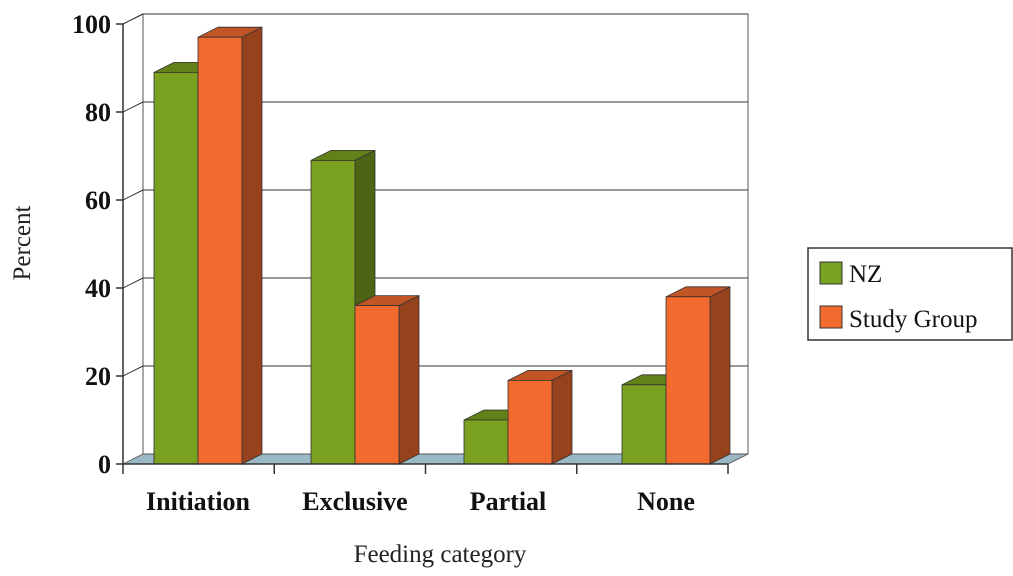  Describe the element at coordinates (22, 242) in the screenshot. I see `y-axis-title: Percent` at that location.